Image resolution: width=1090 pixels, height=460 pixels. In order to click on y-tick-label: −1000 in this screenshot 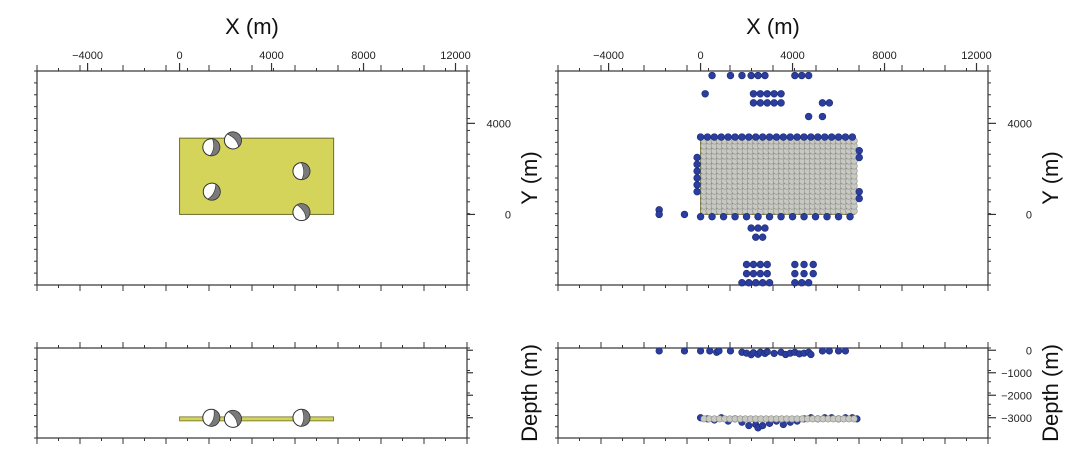, I will do `click(1016, 374)`.